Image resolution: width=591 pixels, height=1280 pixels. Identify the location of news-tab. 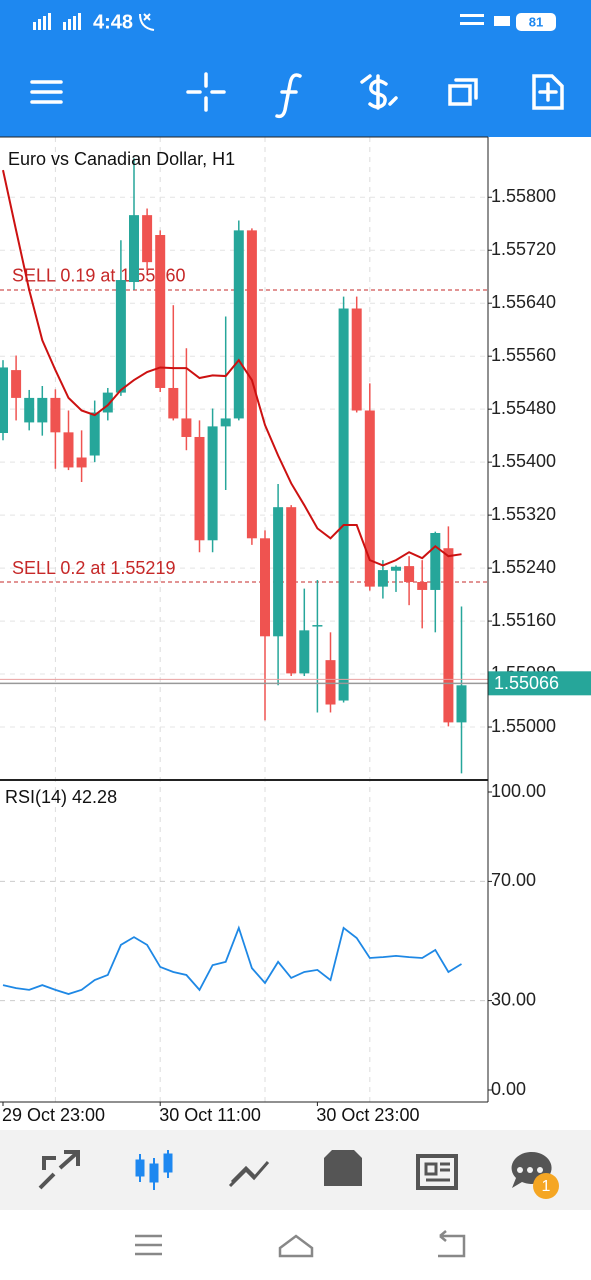
(437, 1172).